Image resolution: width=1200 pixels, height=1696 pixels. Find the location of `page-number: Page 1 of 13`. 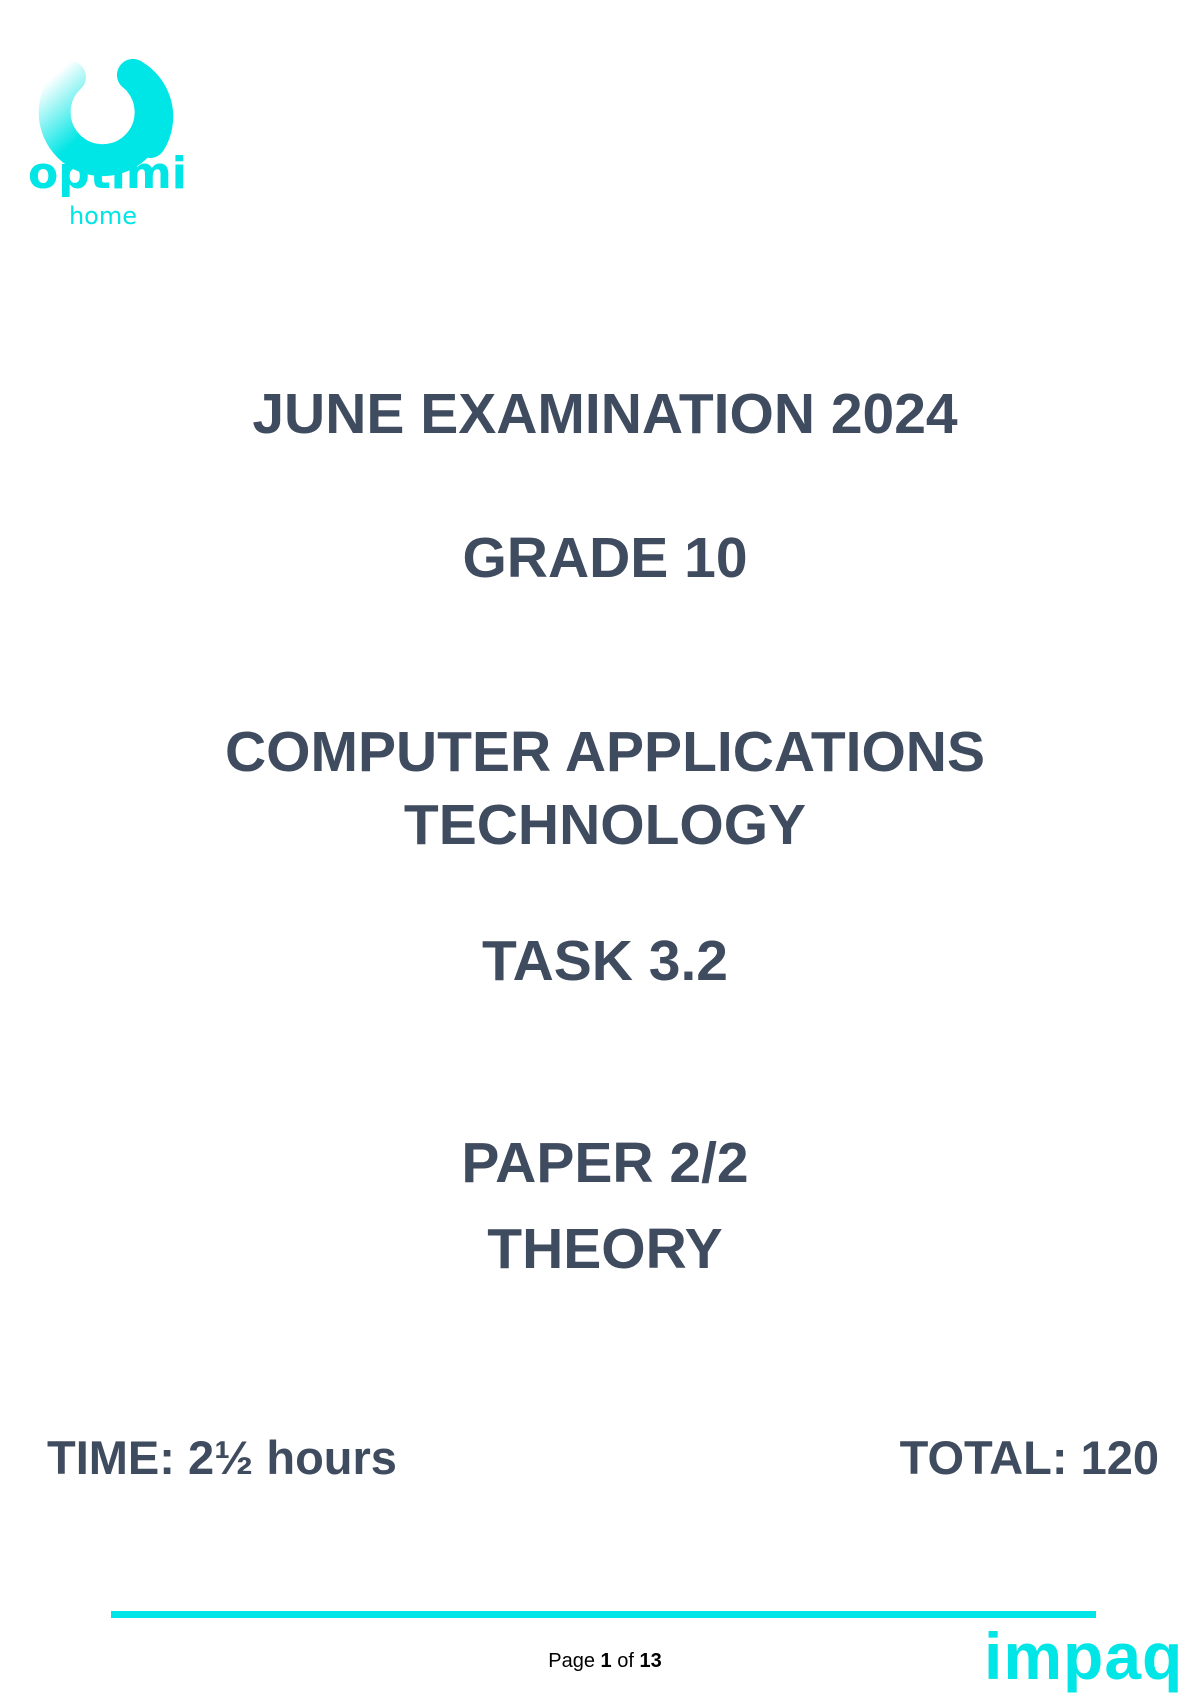

page-number: Page 1 of 13 is located at coordinates (600, 1661).